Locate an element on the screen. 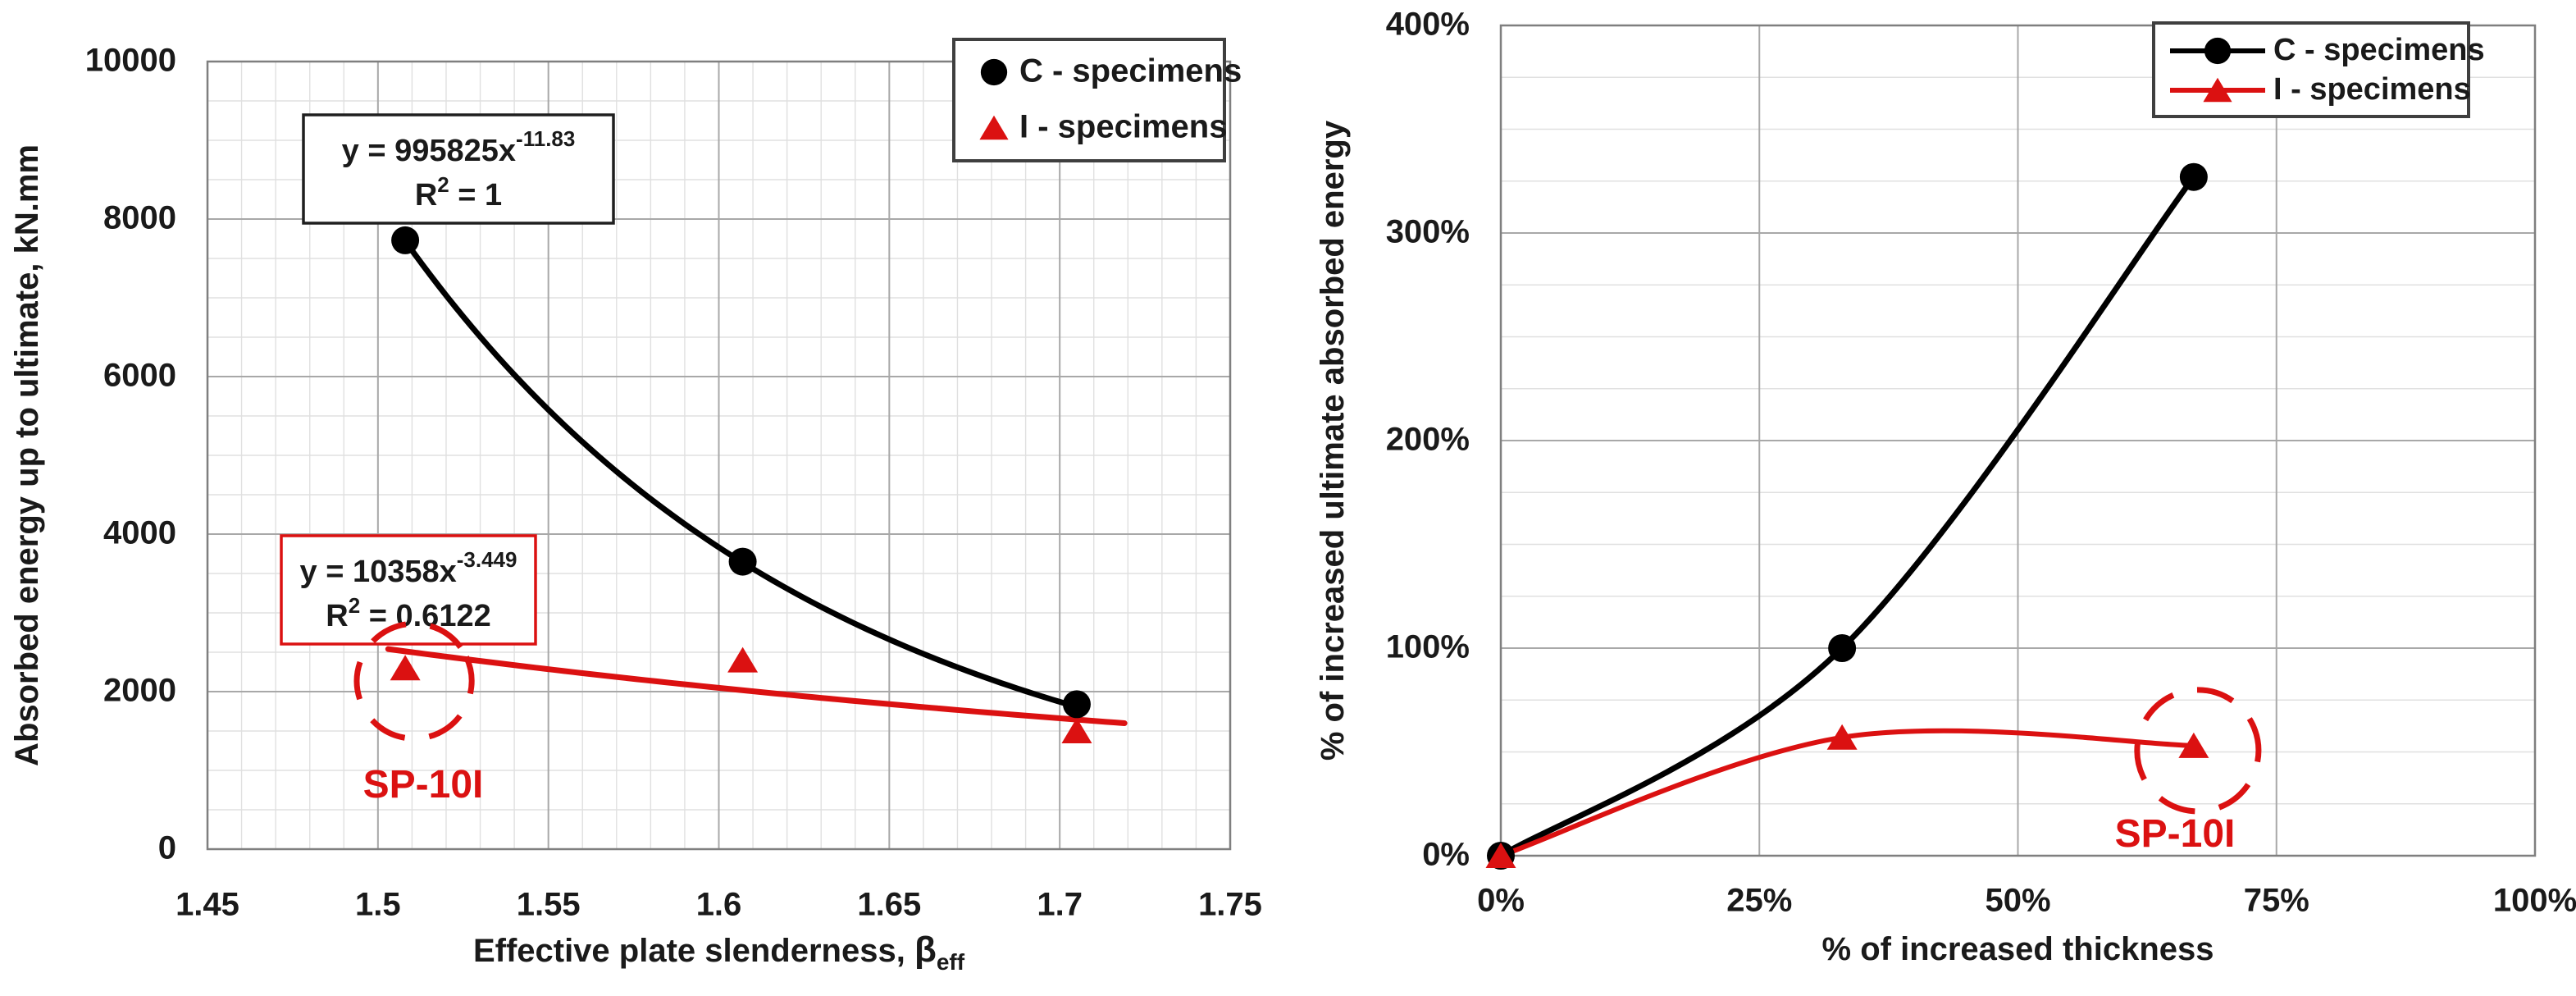  x-tick-label: 1.45 is located at coordinates (207, 905).